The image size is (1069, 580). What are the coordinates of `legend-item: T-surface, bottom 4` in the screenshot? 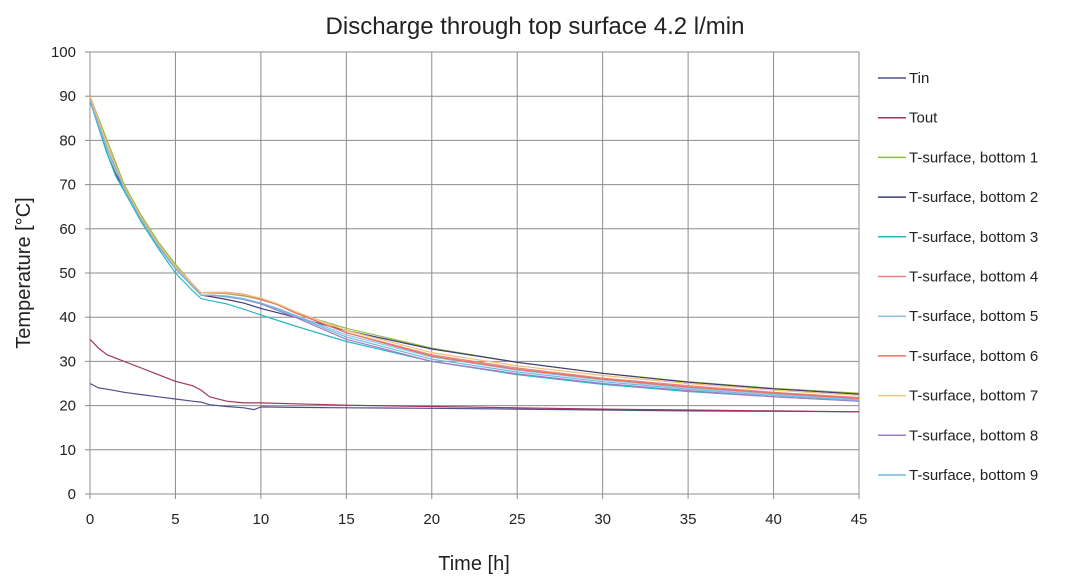 It's located at (958, 277).